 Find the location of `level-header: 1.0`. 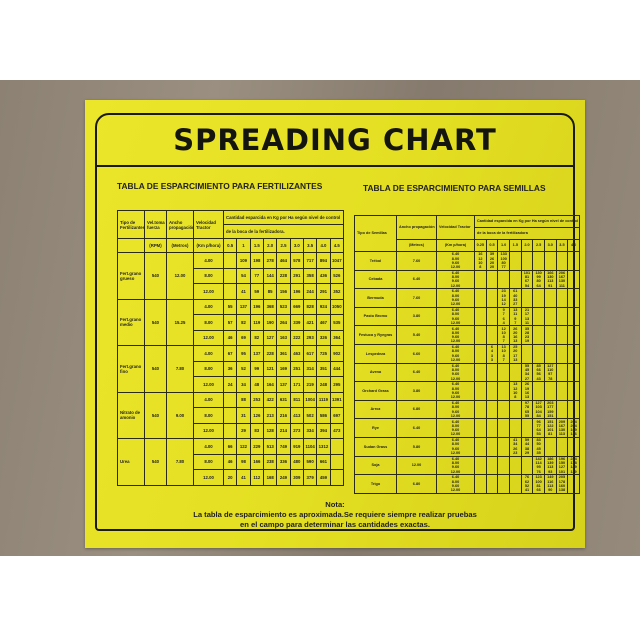

level-header: 1.0 is located at coordinates (503, 245).